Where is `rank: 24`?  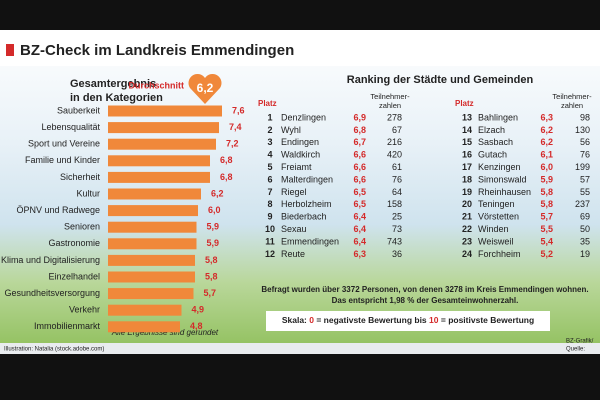
rank: 24 is located at coordinates (467, 254).